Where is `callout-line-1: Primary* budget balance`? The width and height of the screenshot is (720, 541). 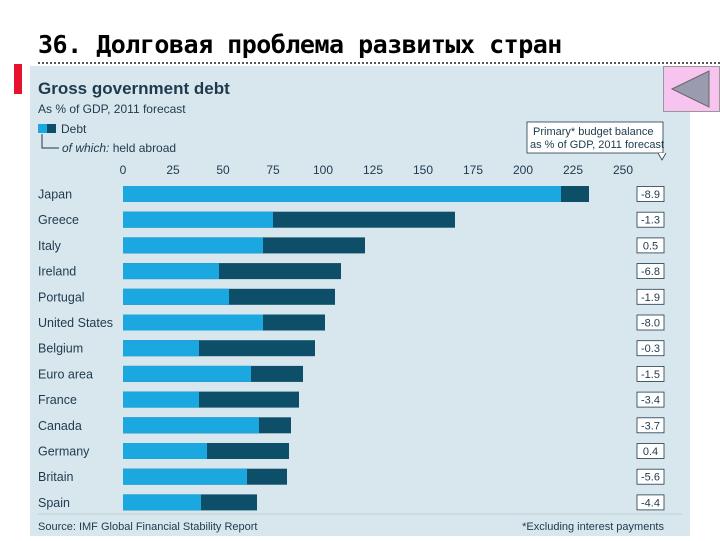 callout-line-1: Primary* budget balance is located at coordinates (593, 132).